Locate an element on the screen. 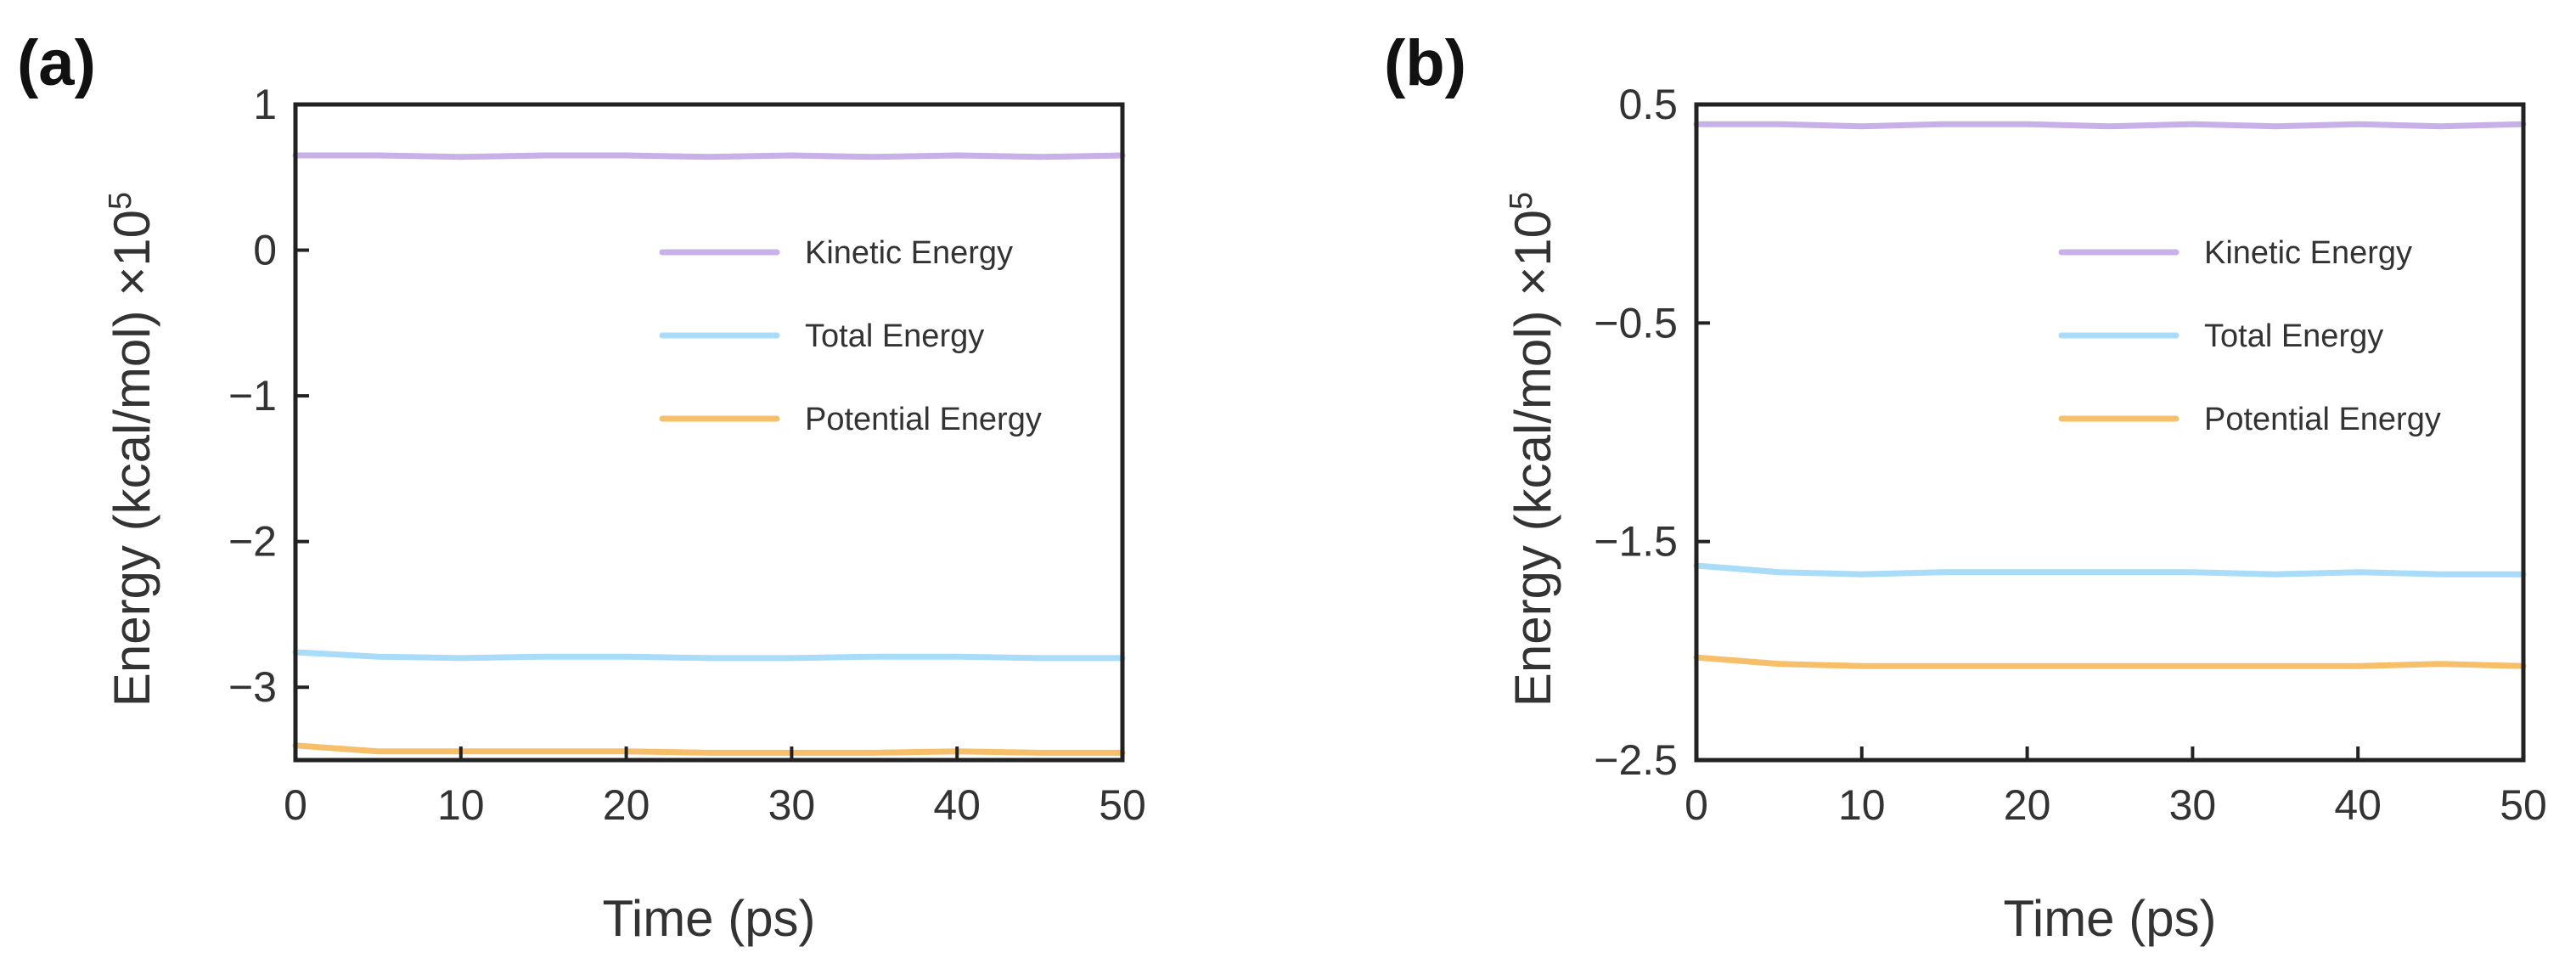 Image resolution: width=2576 pixels, height=969 pixels. x-tick-label-b-2: 20 is located at coordinates (2027, 805).